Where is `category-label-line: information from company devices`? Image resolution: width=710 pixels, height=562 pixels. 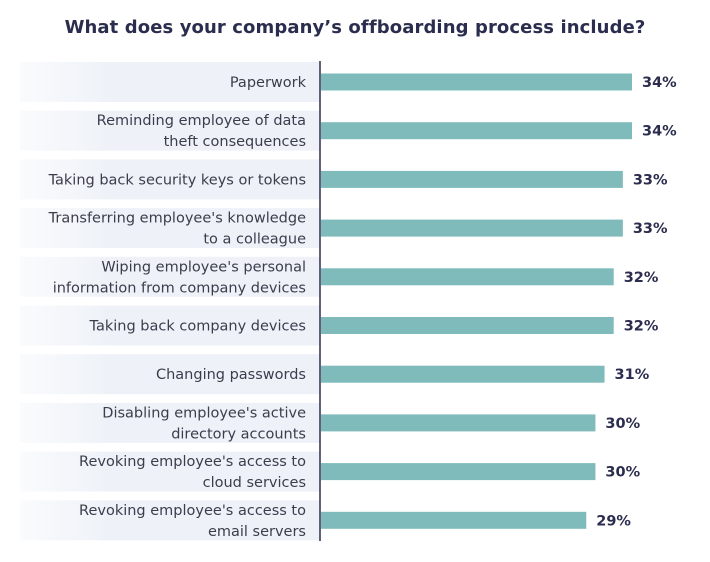
category-label-line: information from company devices is located at coordinates (179, 288).